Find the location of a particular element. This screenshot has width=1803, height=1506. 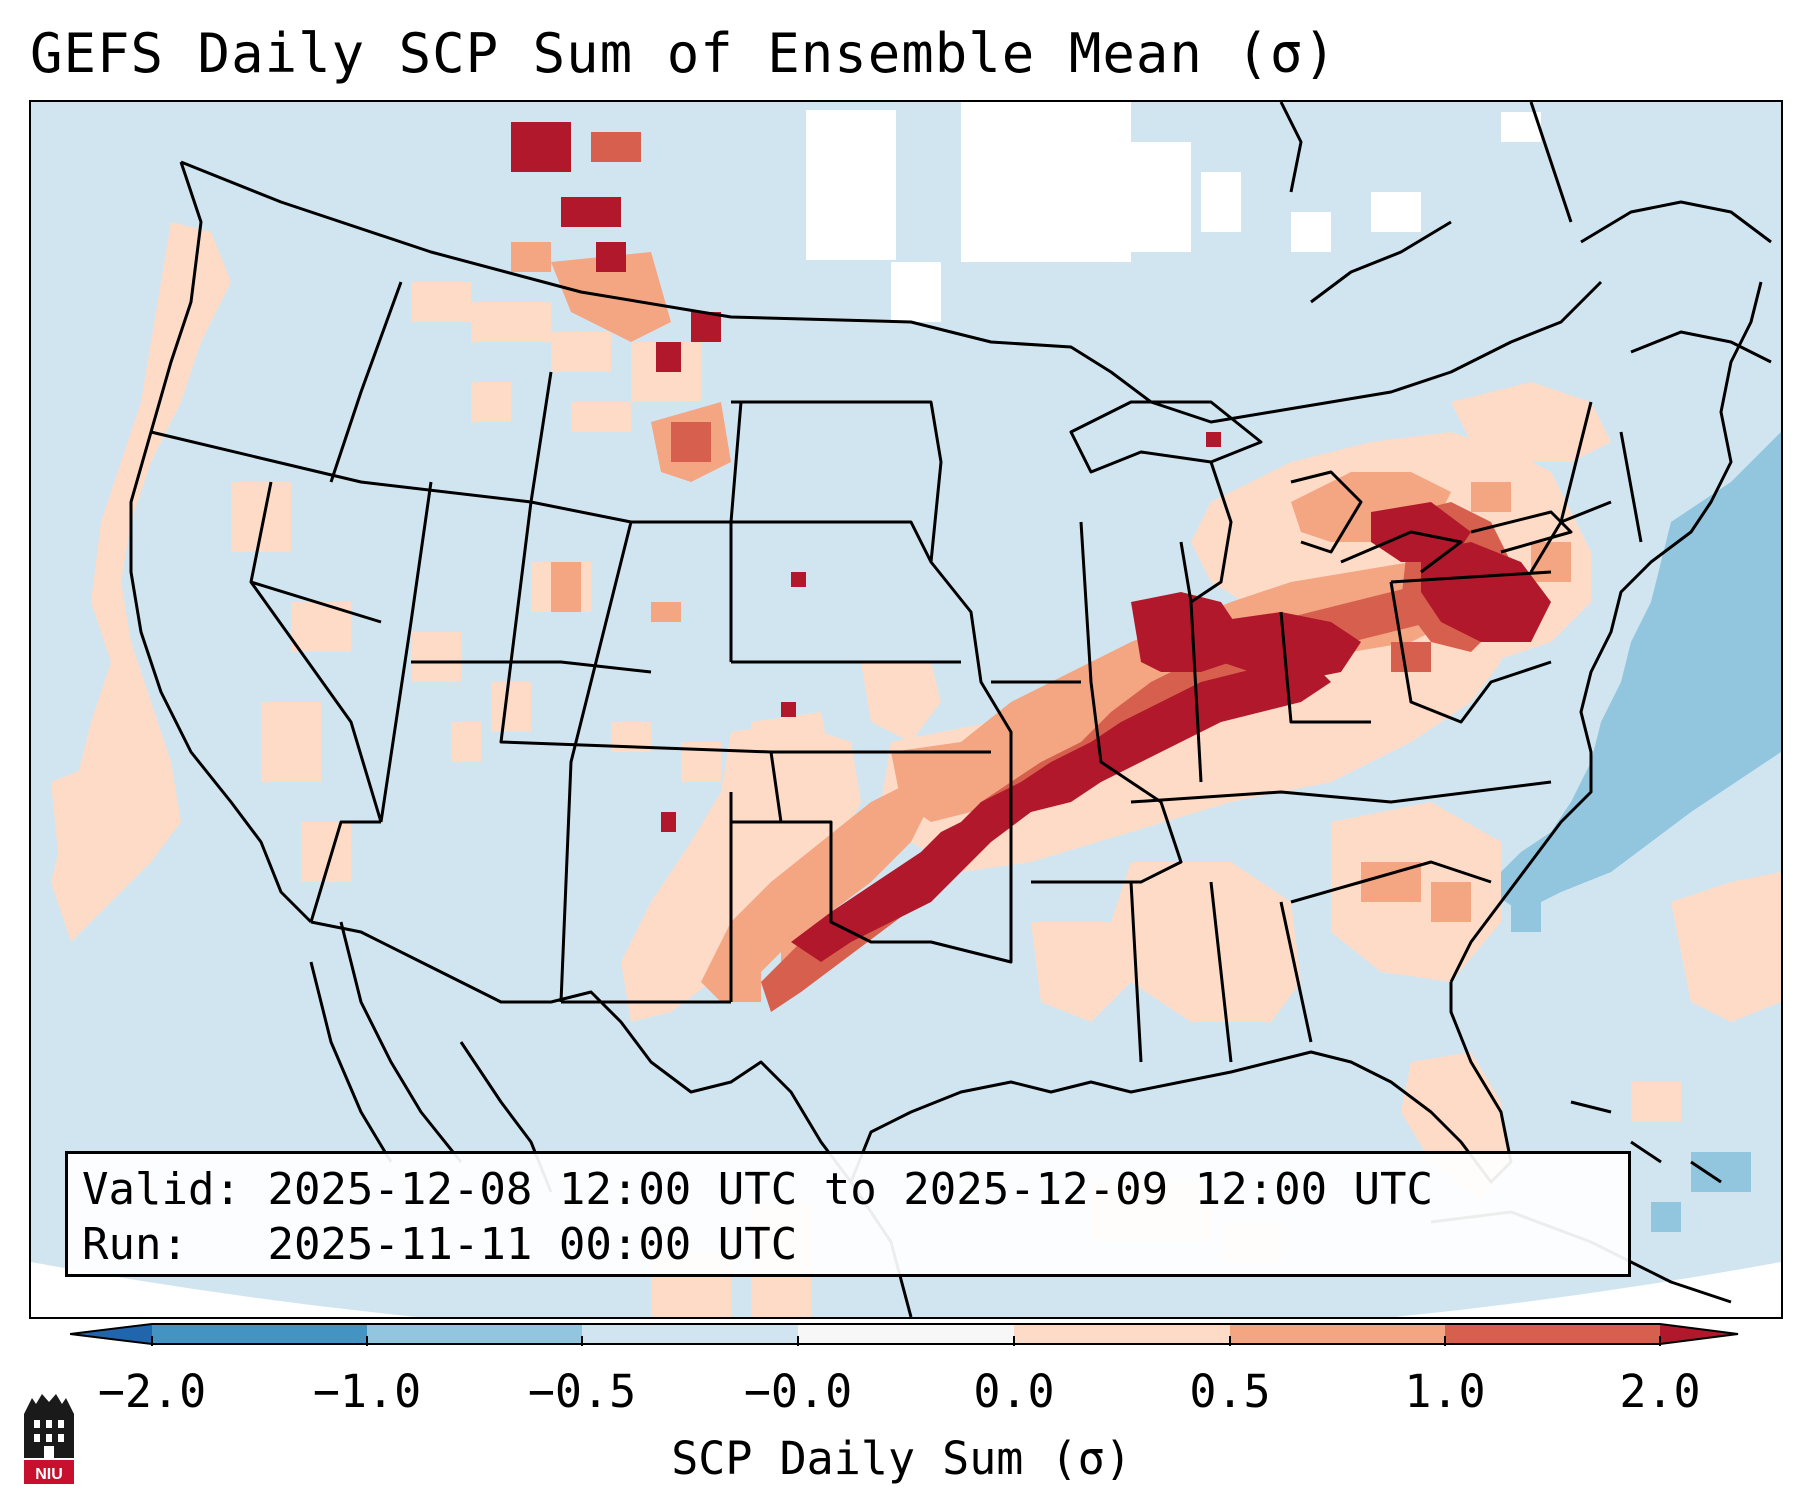

colorbar-tick-label: −2.0 is located at coordinates (152, 1391).